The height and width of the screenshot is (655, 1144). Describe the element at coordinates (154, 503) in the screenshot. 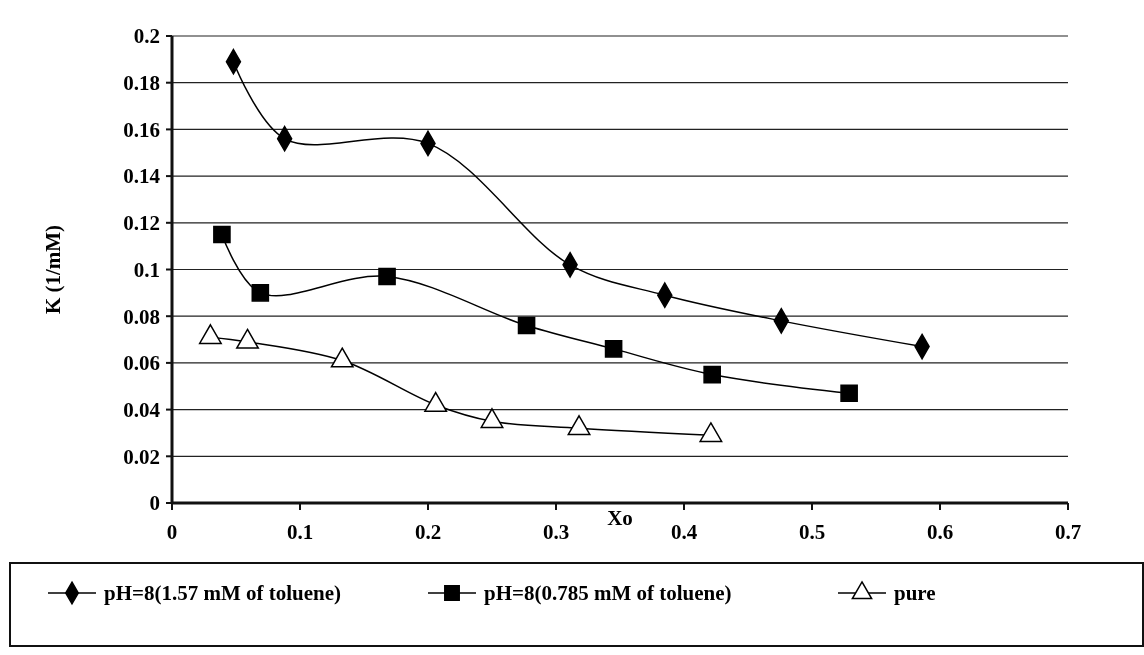

I see `y-tick-label: 0` at that location.